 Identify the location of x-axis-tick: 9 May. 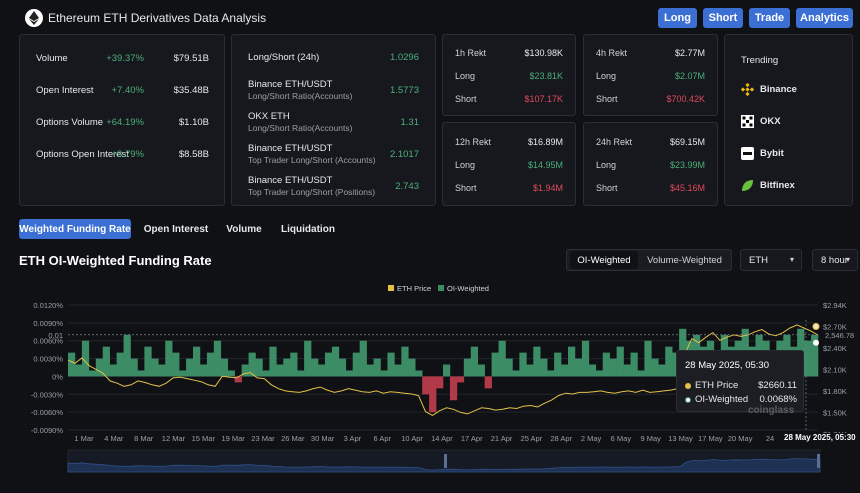
(650, 438).